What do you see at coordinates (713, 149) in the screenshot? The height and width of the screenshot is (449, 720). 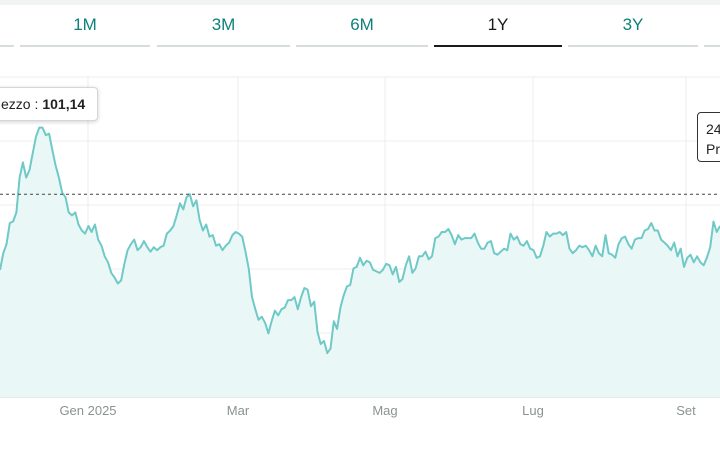 I see `date-tooltip-line2: Pr` at bounding box center [713, 149].